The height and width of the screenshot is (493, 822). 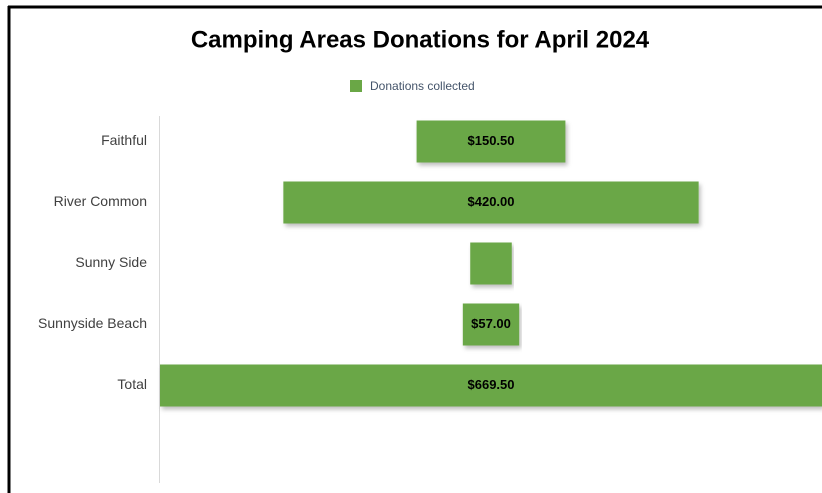 I want to click on data-label: $420.00, so click(x=491, y=201).